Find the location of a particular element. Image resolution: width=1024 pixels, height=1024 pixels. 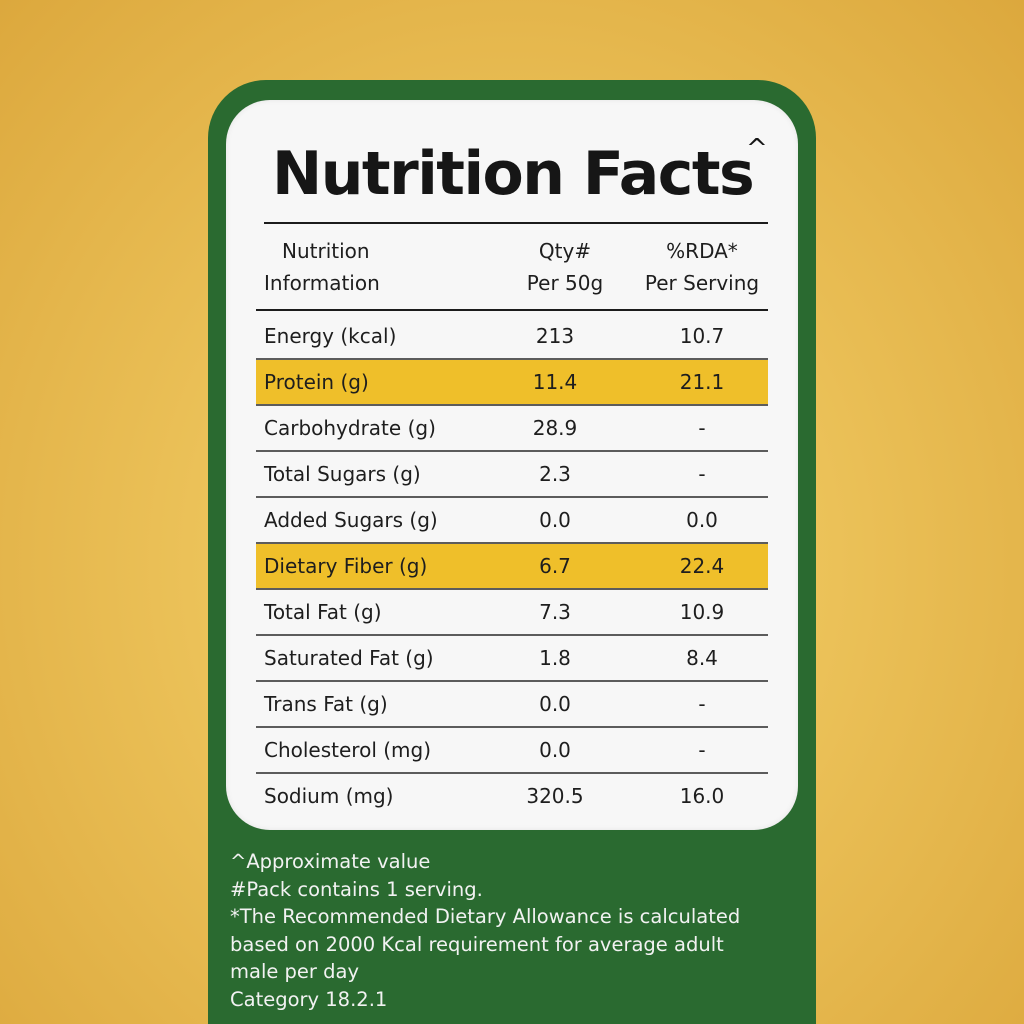

footnote-approximate: ^Approximate value is located at coordinates (330, 861).